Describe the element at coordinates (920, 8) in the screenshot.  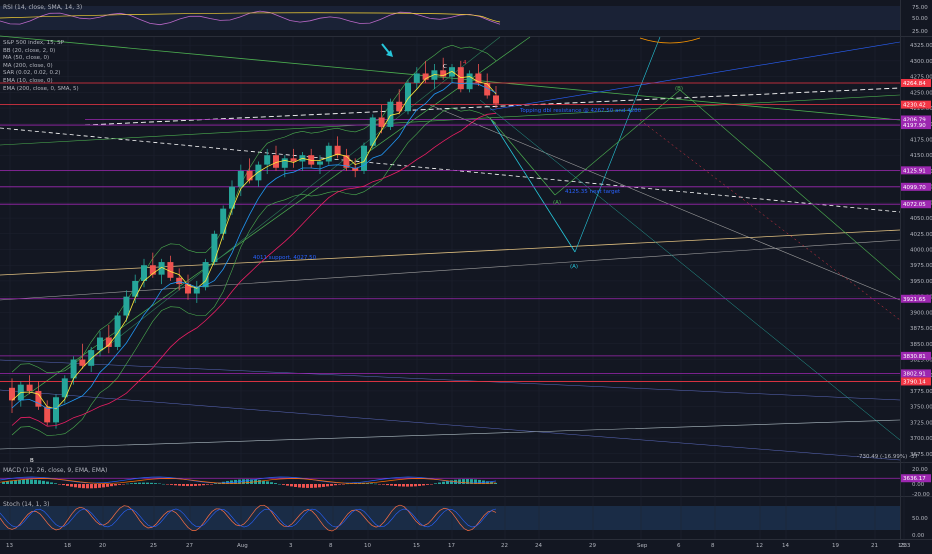
I see `rsi-tick-label: 75.00` at that location.